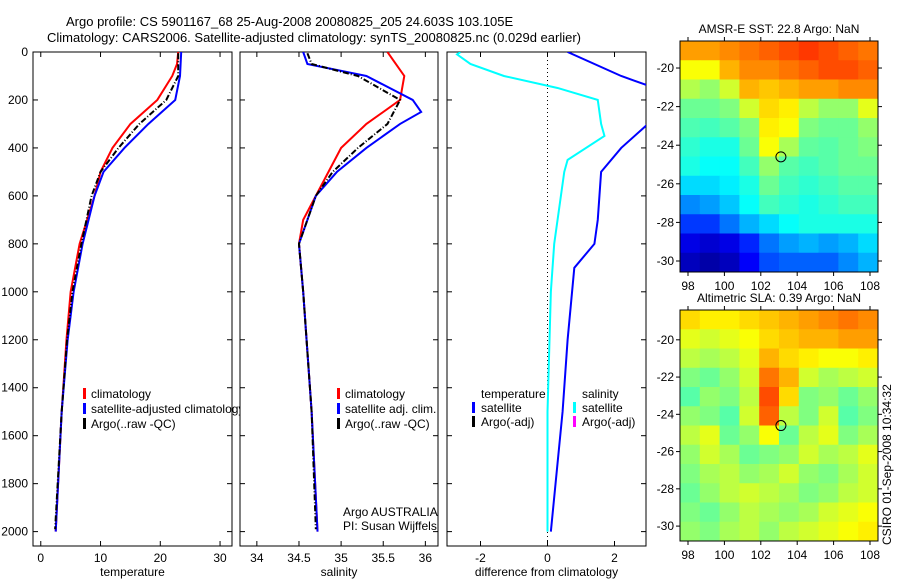  I want to click on series-group, so click(360, 292).